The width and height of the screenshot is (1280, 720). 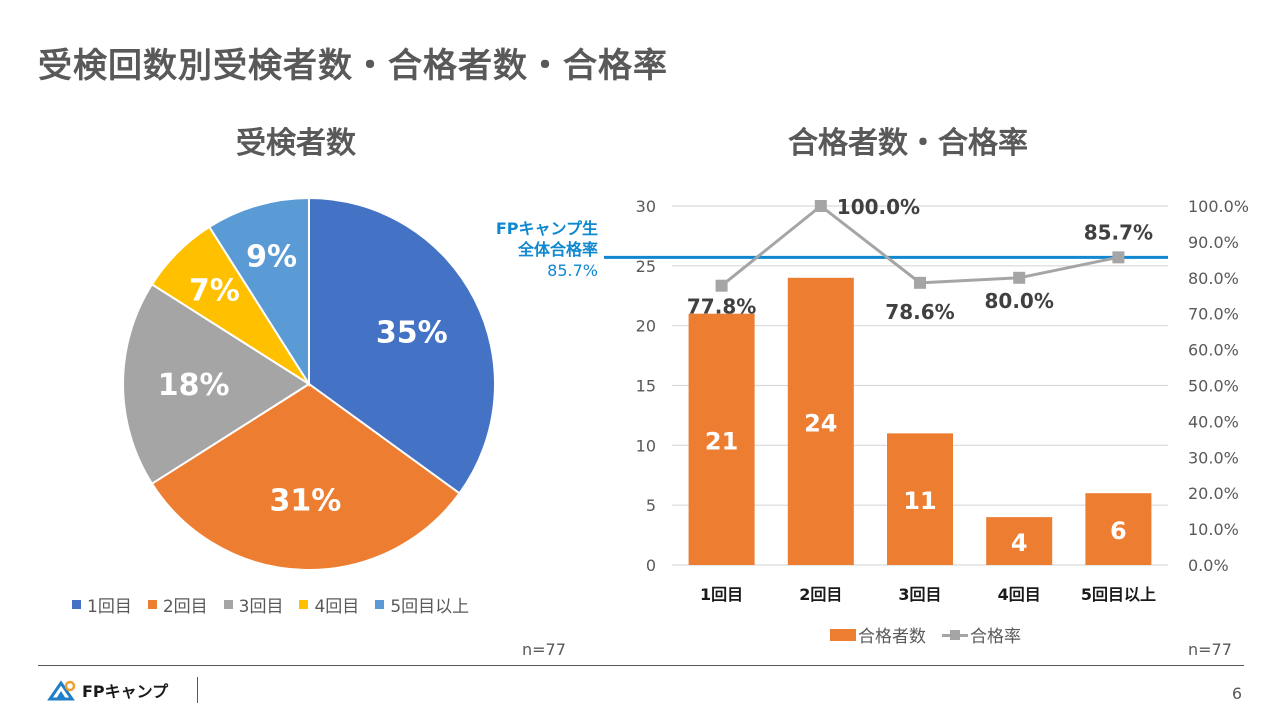 What do you see at coordinates (430, 607) in the screenshot?
I see `legend-label: 5回目以上` at bounding box center [430, 607].